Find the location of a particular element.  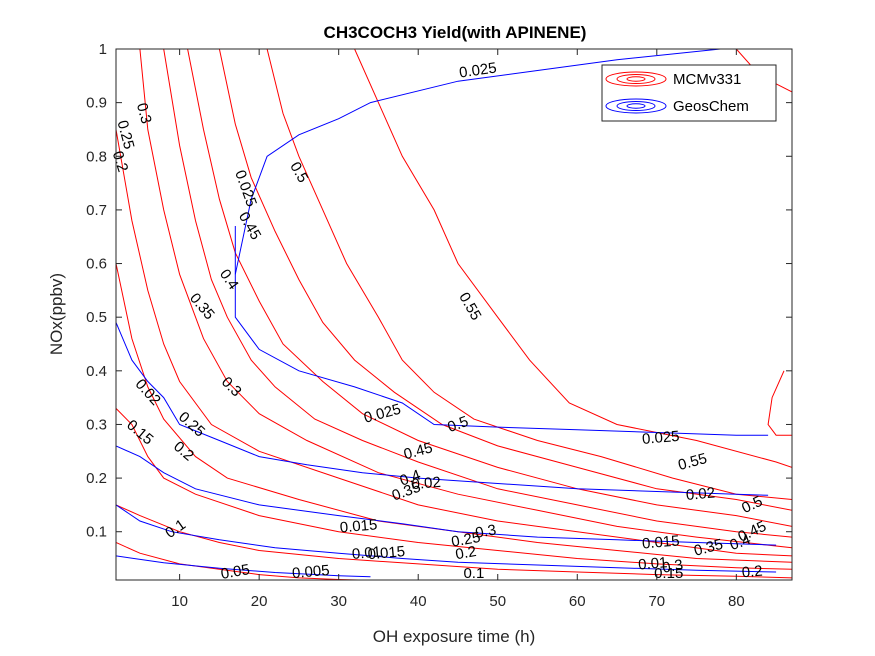

legend-swatch-mcm is located at coordinates (636, 79).